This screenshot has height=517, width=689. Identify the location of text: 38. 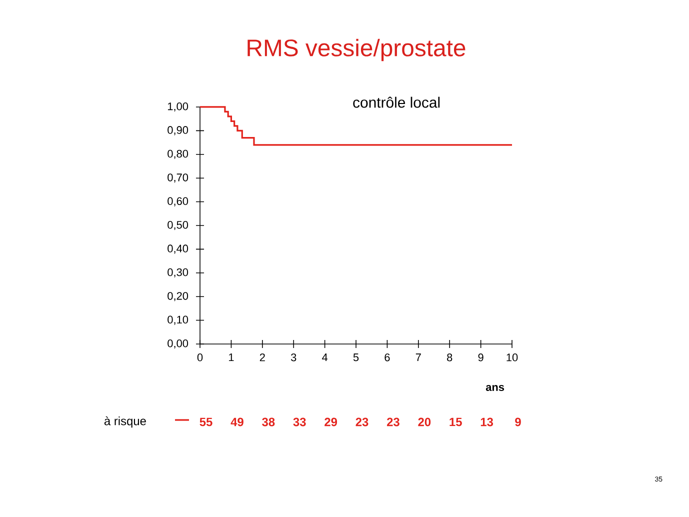
(268, 422).